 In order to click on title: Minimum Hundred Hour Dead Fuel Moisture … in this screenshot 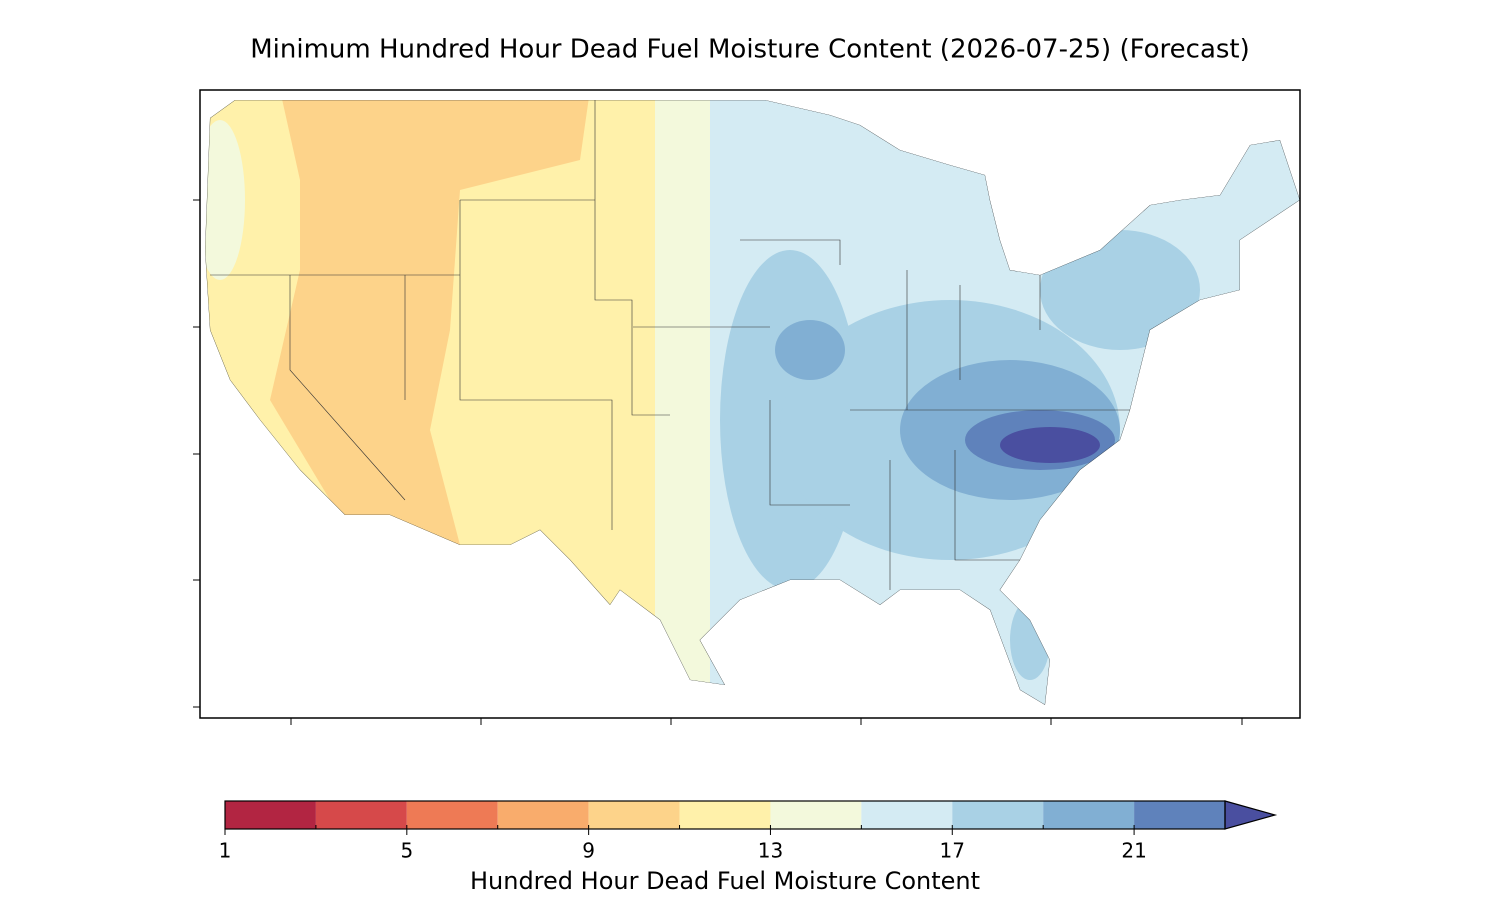, I will do `click(750, 50)`.